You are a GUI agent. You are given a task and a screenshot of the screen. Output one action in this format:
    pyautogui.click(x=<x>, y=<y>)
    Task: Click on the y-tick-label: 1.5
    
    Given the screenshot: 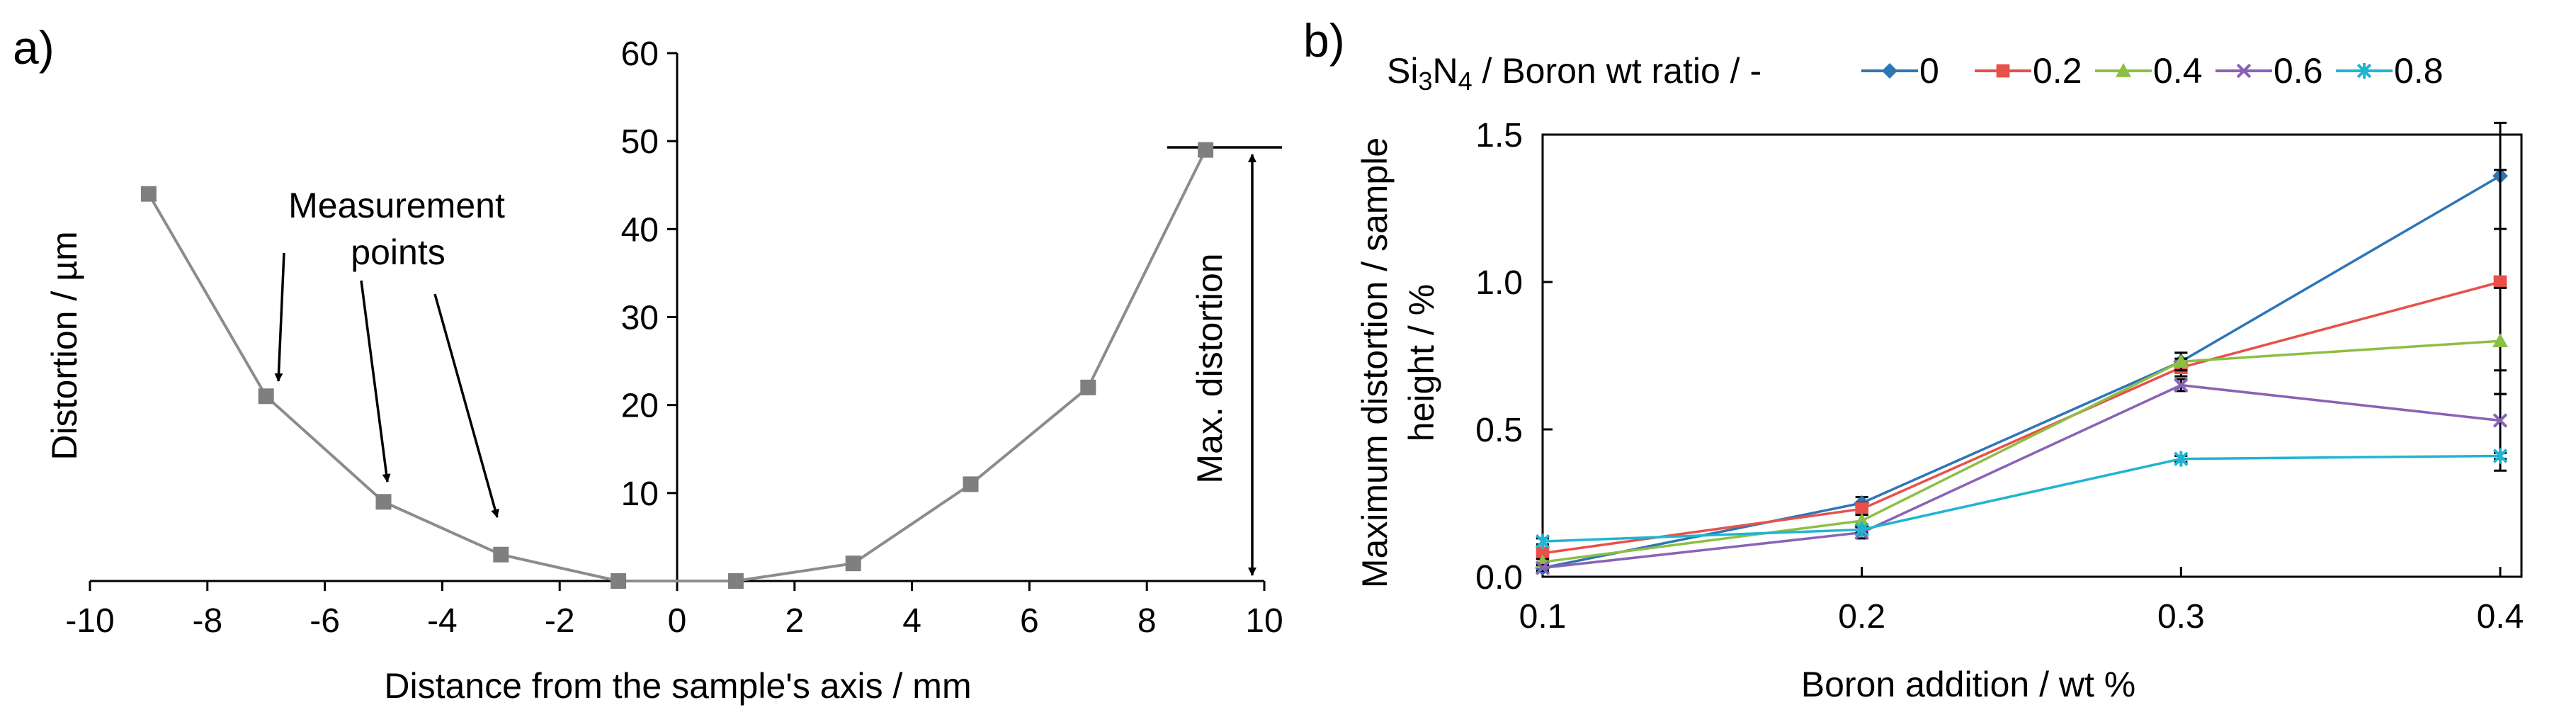 What is the action you would take?
    pyautogui.click(x=1499, y=135)
    